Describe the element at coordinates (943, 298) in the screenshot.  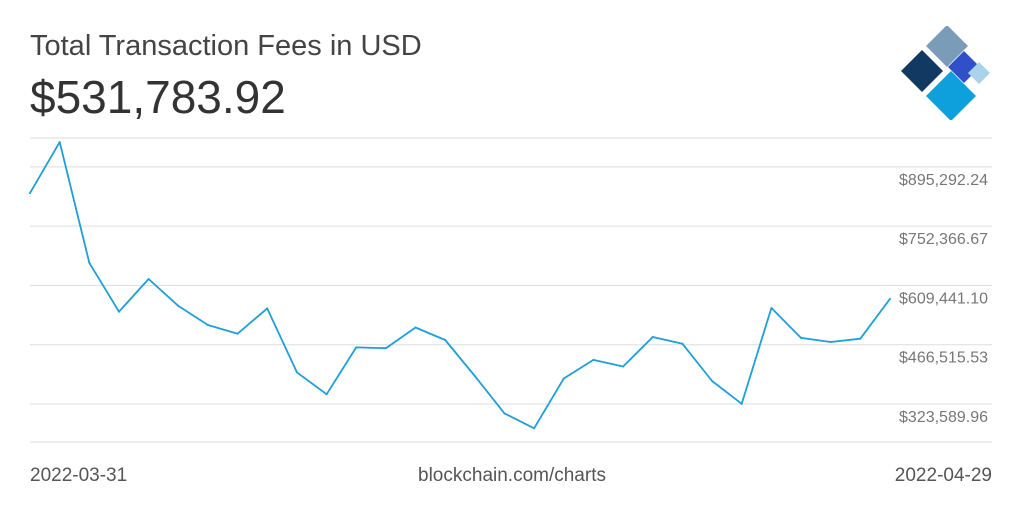
I see `y-tick-label: $609,441.10` at that location.